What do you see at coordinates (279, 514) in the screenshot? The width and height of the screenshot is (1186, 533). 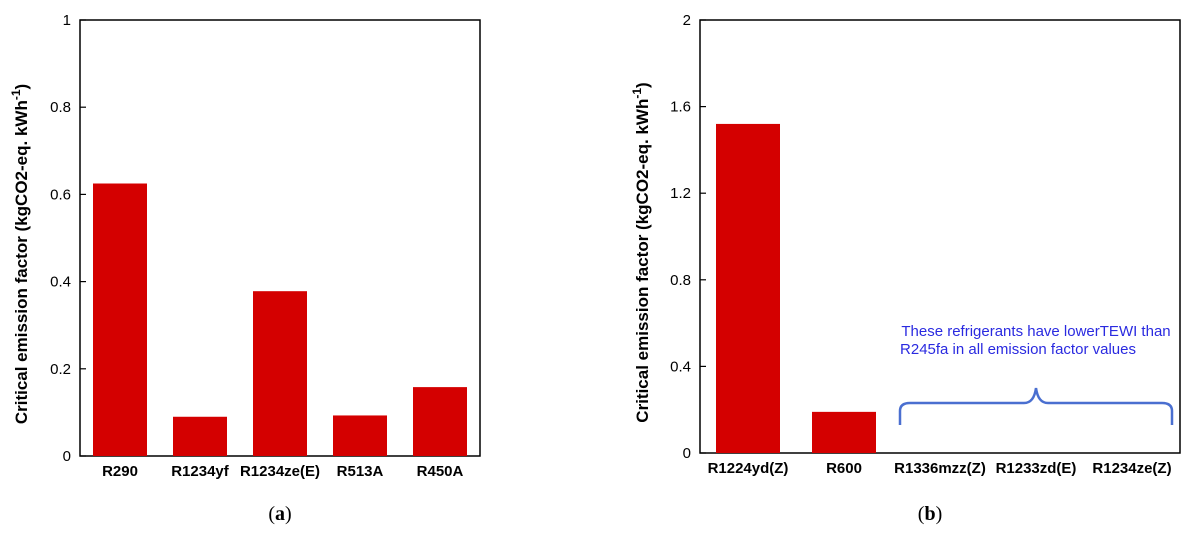 I see `panel-caption: (a)` at bounding box center [279, 514].